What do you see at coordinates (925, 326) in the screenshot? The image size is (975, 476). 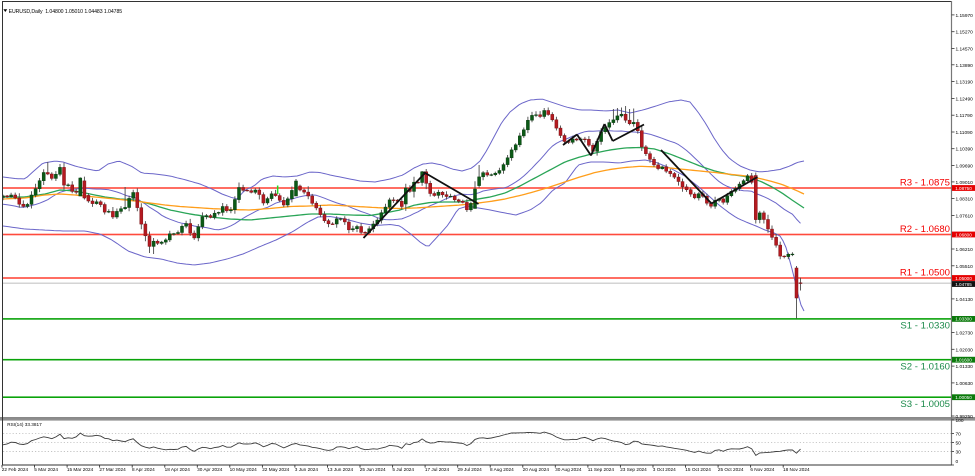 I see `svg-text: S1 - 1.0330` at bounding box center [925, 326].